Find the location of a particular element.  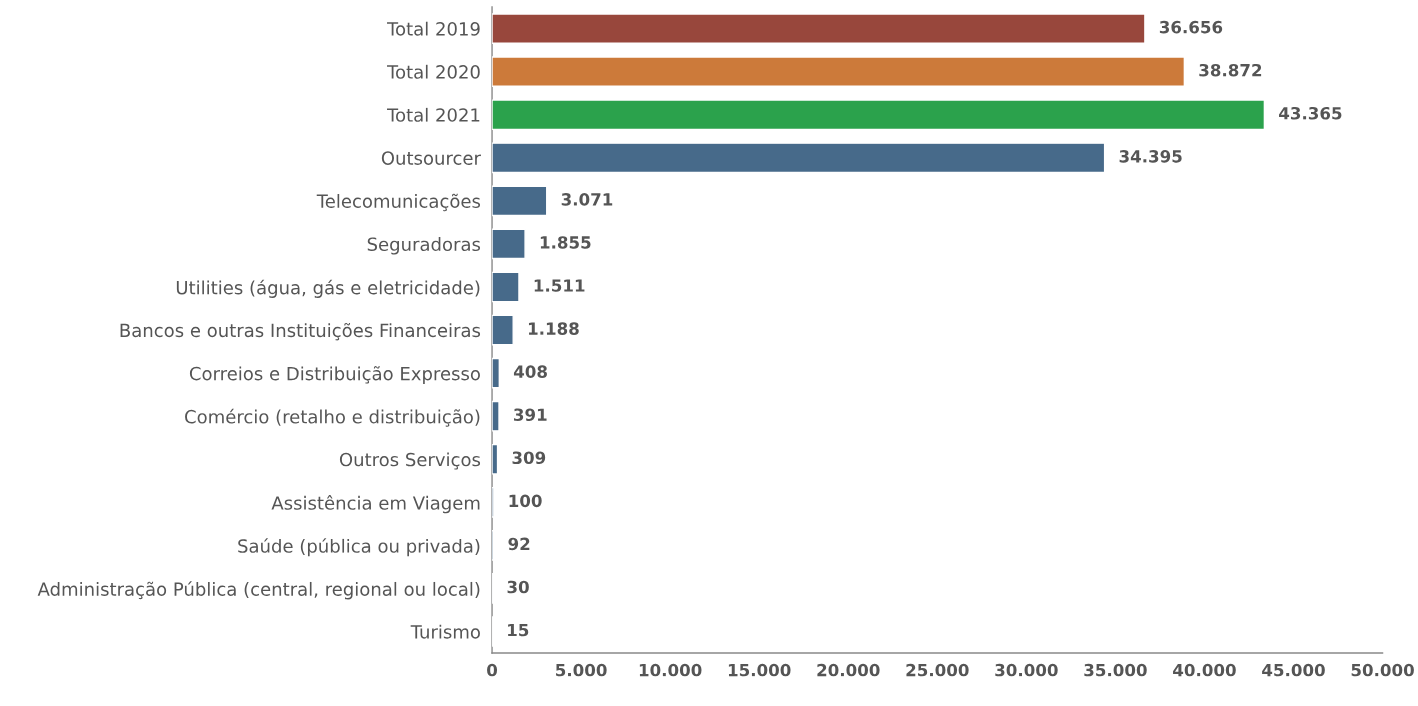

x-tick-label: 15.000 is located at coordinates (759, 670).